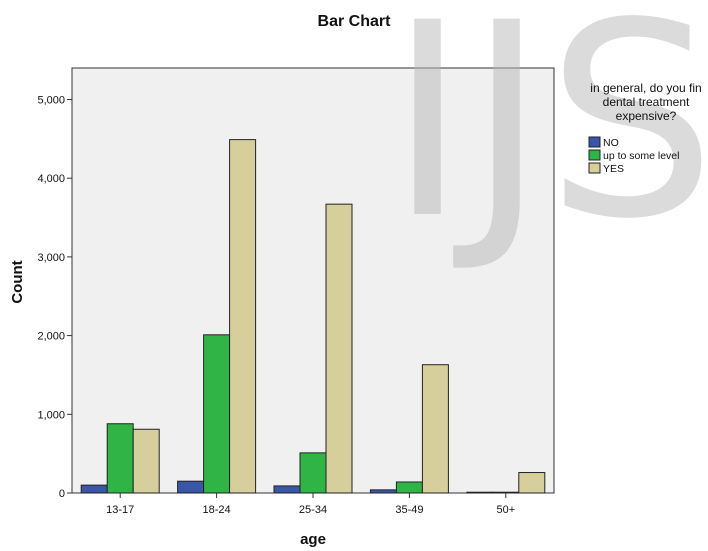 The image size is (708, 551). I want to click on x-tick-label: 13-17, so click(120, 510).